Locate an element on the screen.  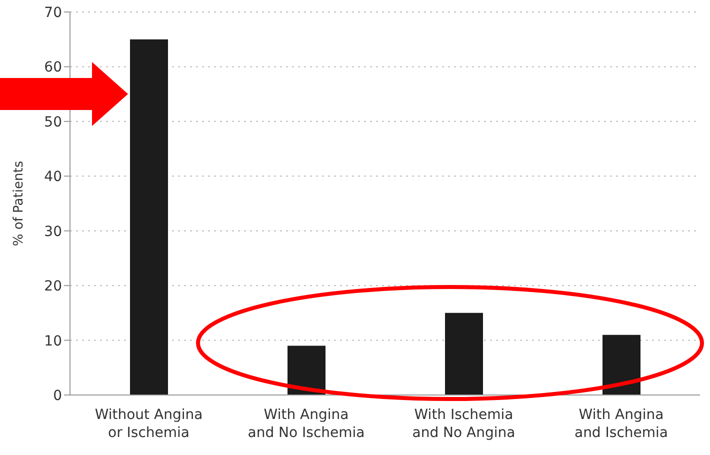
x-tick-label: With Angina and Ischemia is located at coordinates (621, 424).